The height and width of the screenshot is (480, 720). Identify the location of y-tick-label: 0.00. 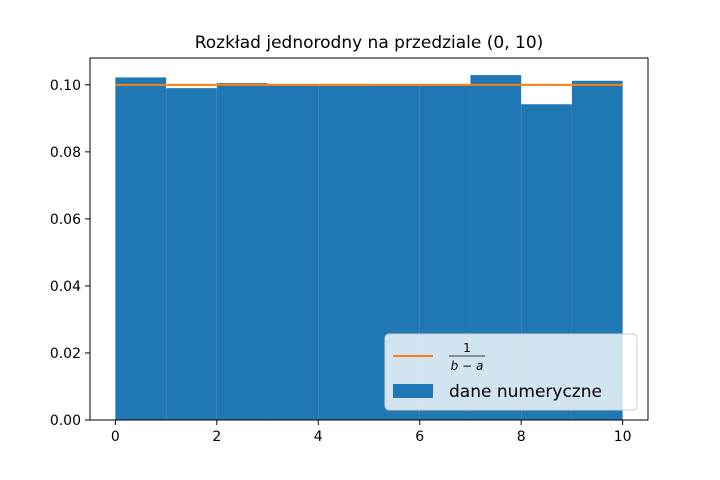
(65, 421).